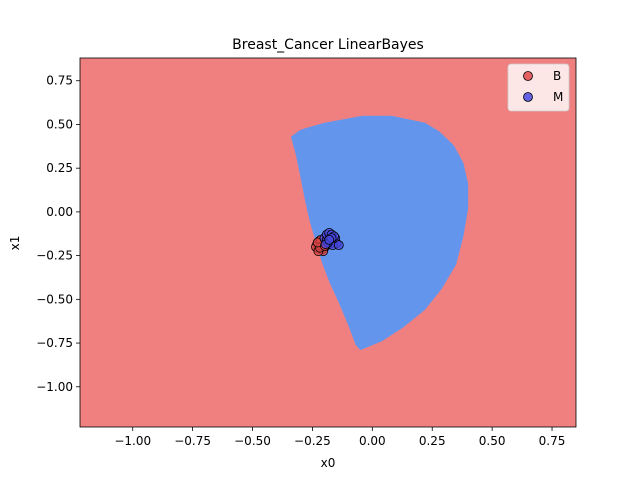 Image resolution: width=640 pixels, height=480 pixels. Describe the element at coordinates (528, 76) in the screenshot. I see `legend-marker-b` at that location.